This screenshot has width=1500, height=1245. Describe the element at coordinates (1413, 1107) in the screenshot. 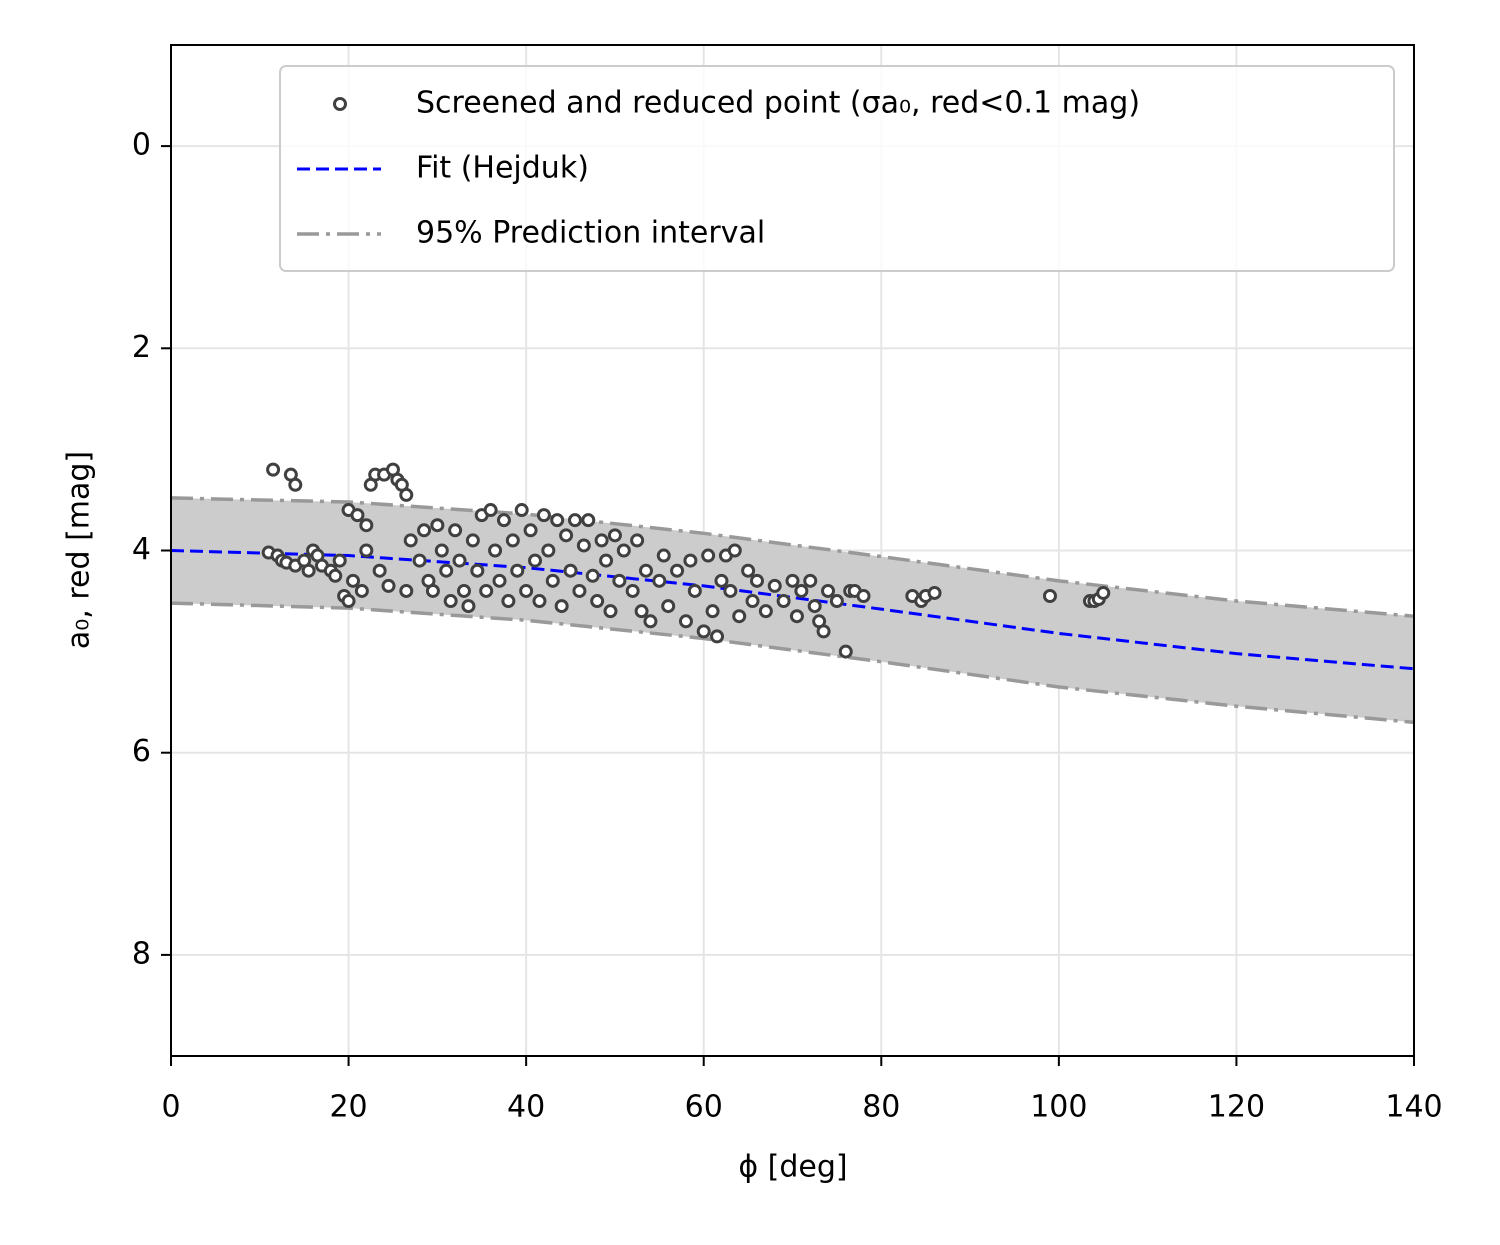

I see `x-tick-label: 140` at that location.